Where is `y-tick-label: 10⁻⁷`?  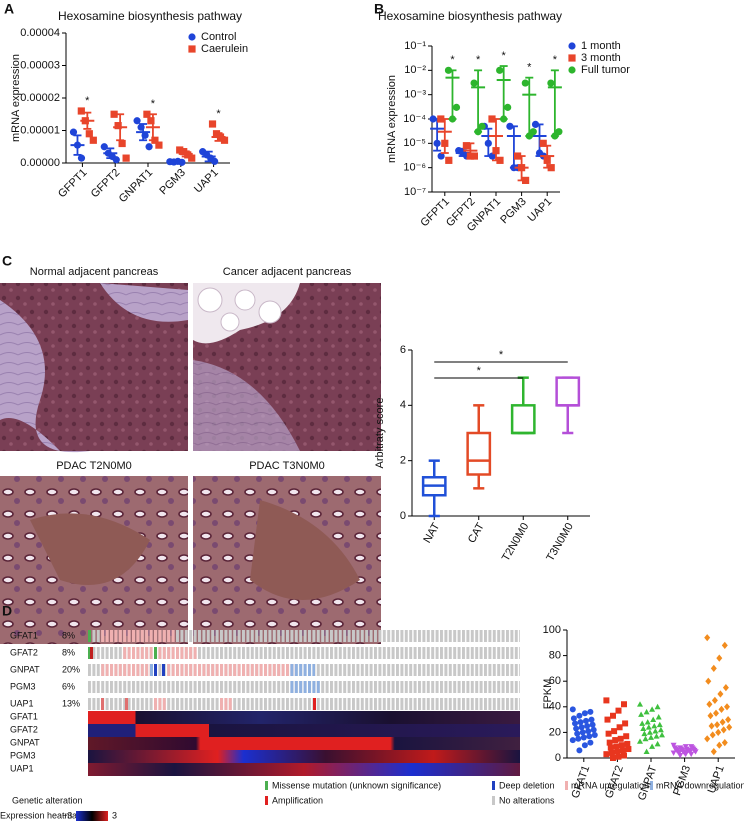 y-tick-label: 10⁻⁷ is located at coordinates (415, 192).